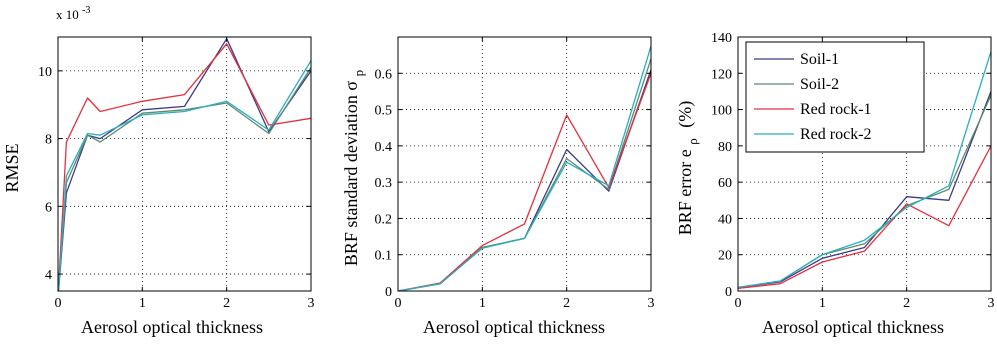  What do you see at coordinates (358, 73) in the screenshot?
I see `ylabel-subscript: p` at bounding box center [358, 73].